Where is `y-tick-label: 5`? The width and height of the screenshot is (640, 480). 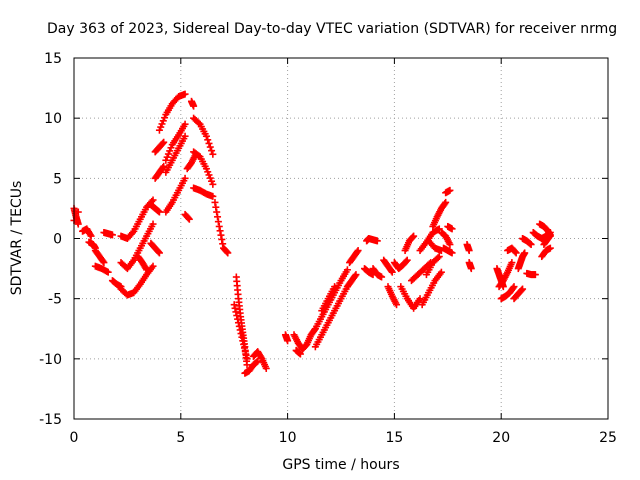
y-tick-label: 5 is located at coordinates (57, 179).